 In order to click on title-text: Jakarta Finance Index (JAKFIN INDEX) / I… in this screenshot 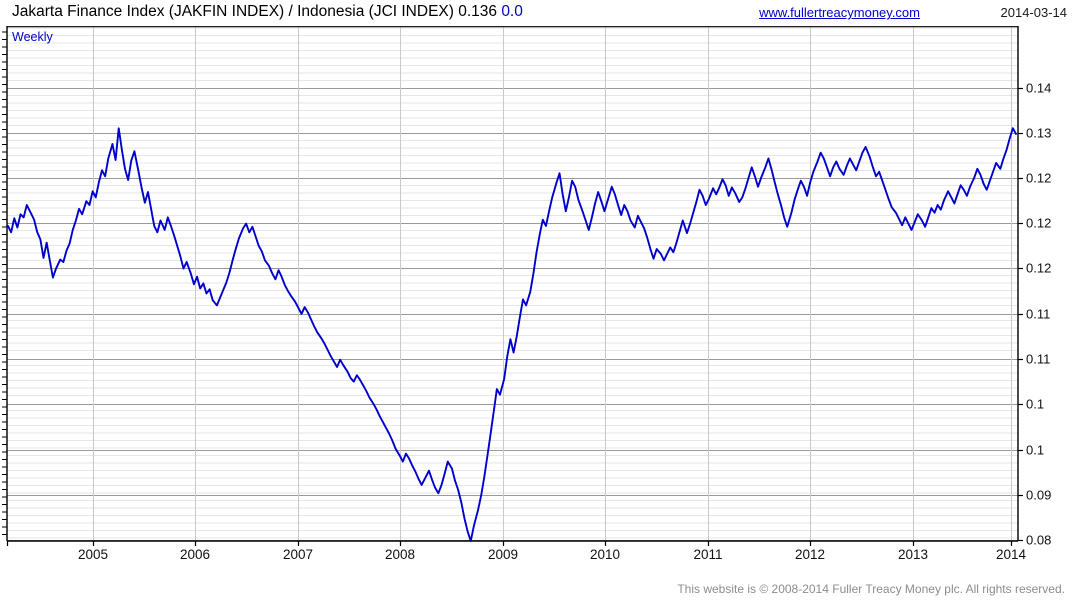, I will do `click(254, 11)`.